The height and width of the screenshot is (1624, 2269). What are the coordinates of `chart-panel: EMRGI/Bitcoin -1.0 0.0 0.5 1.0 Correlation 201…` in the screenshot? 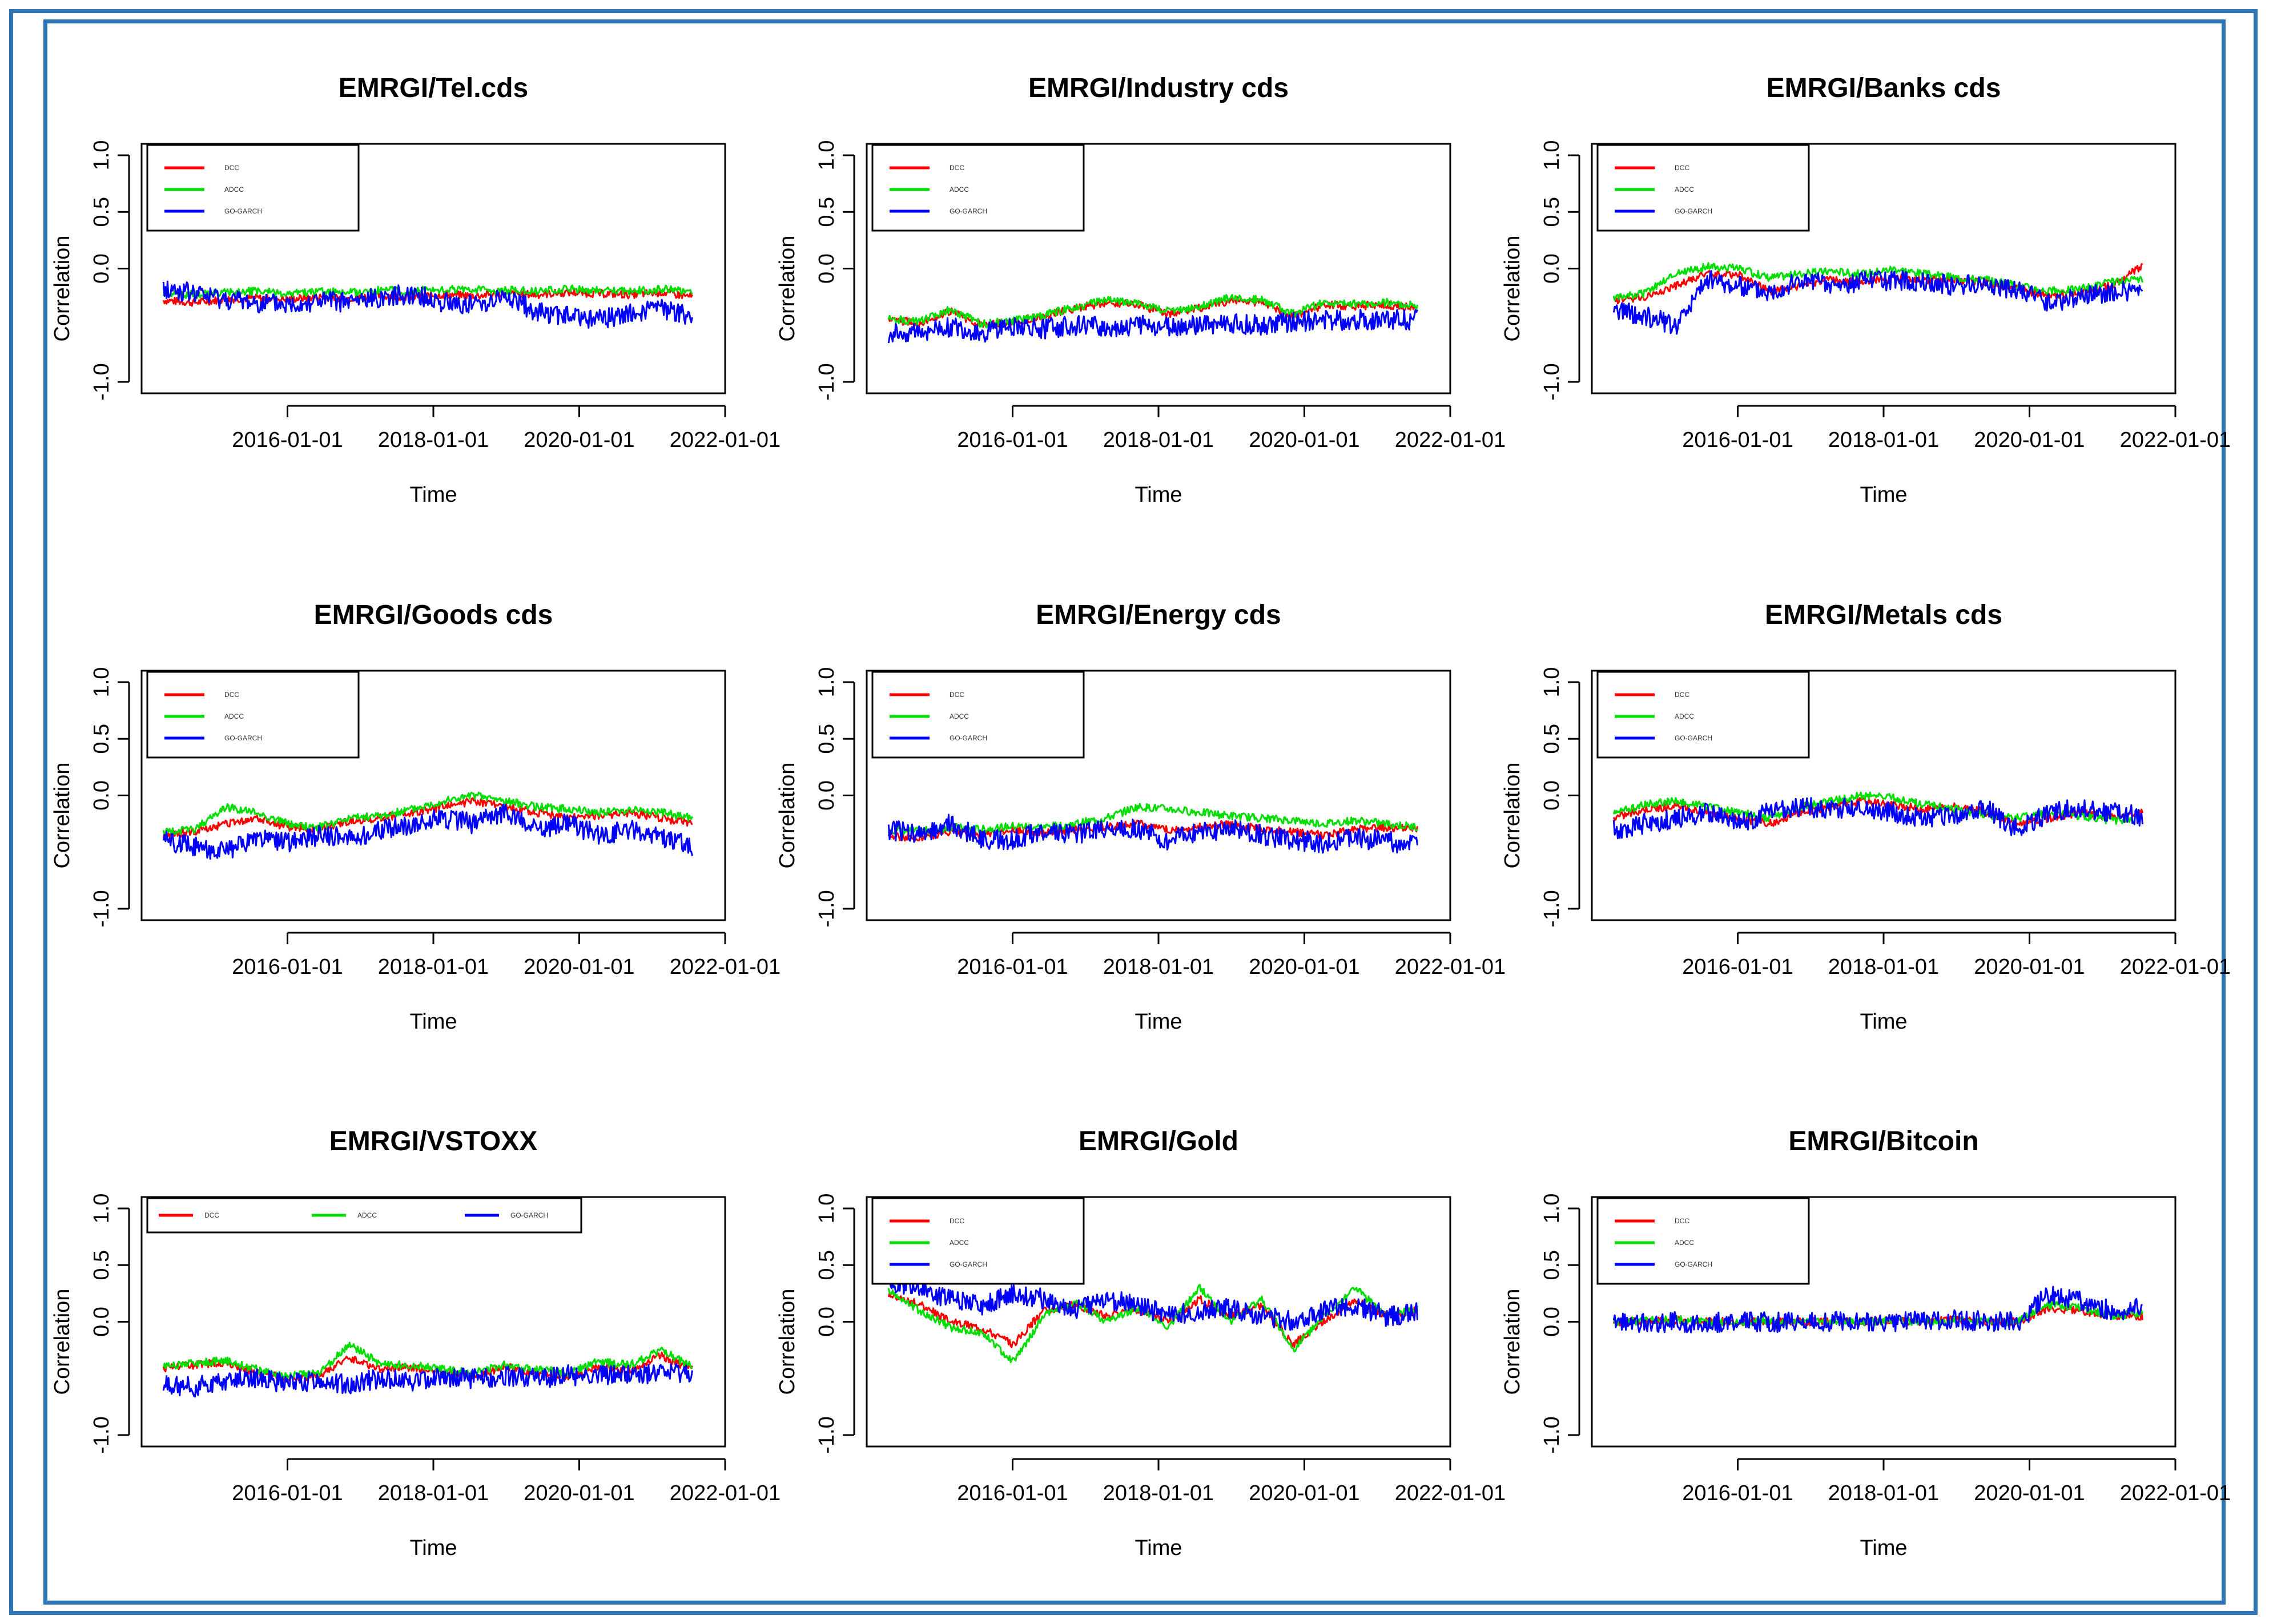 It's located at (1865, 1343).